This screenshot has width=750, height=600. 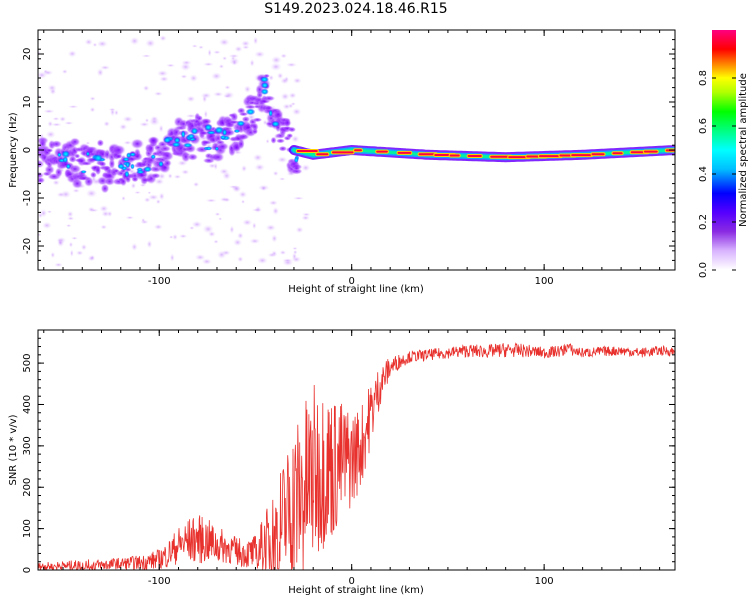 I want to click on snr-xlabel: Height of straight line (km), so click(x=356, y=590).